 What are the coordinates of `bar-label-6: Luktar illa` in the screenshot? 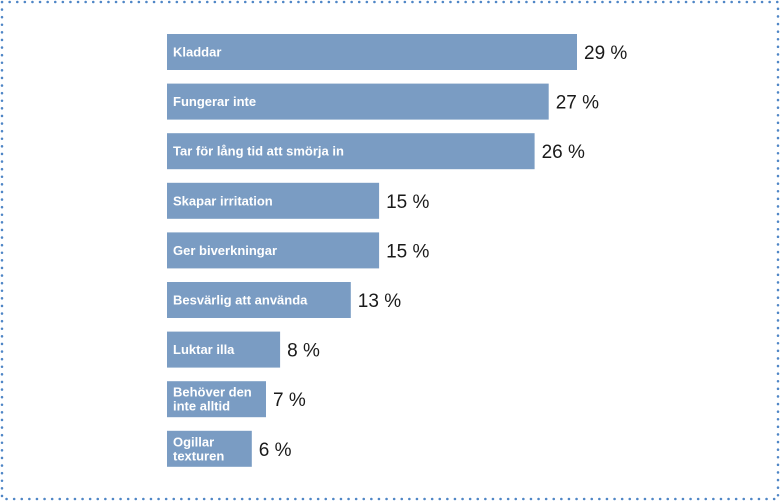 It's located at (204, 349).